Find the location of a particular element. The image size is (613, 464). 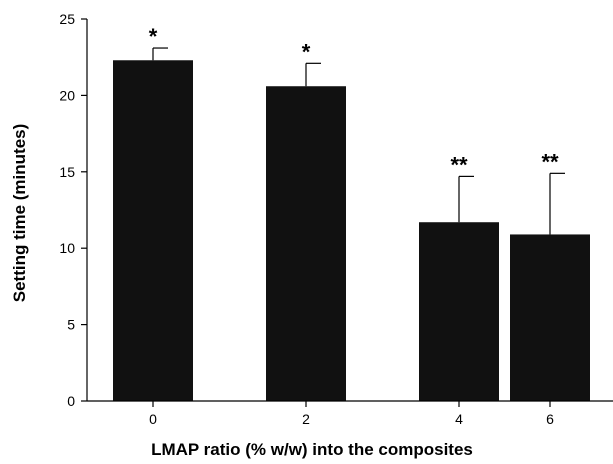

x-axis-title: LMAP ratio (% w/w) into the composites is located at coordinates (312, 449).